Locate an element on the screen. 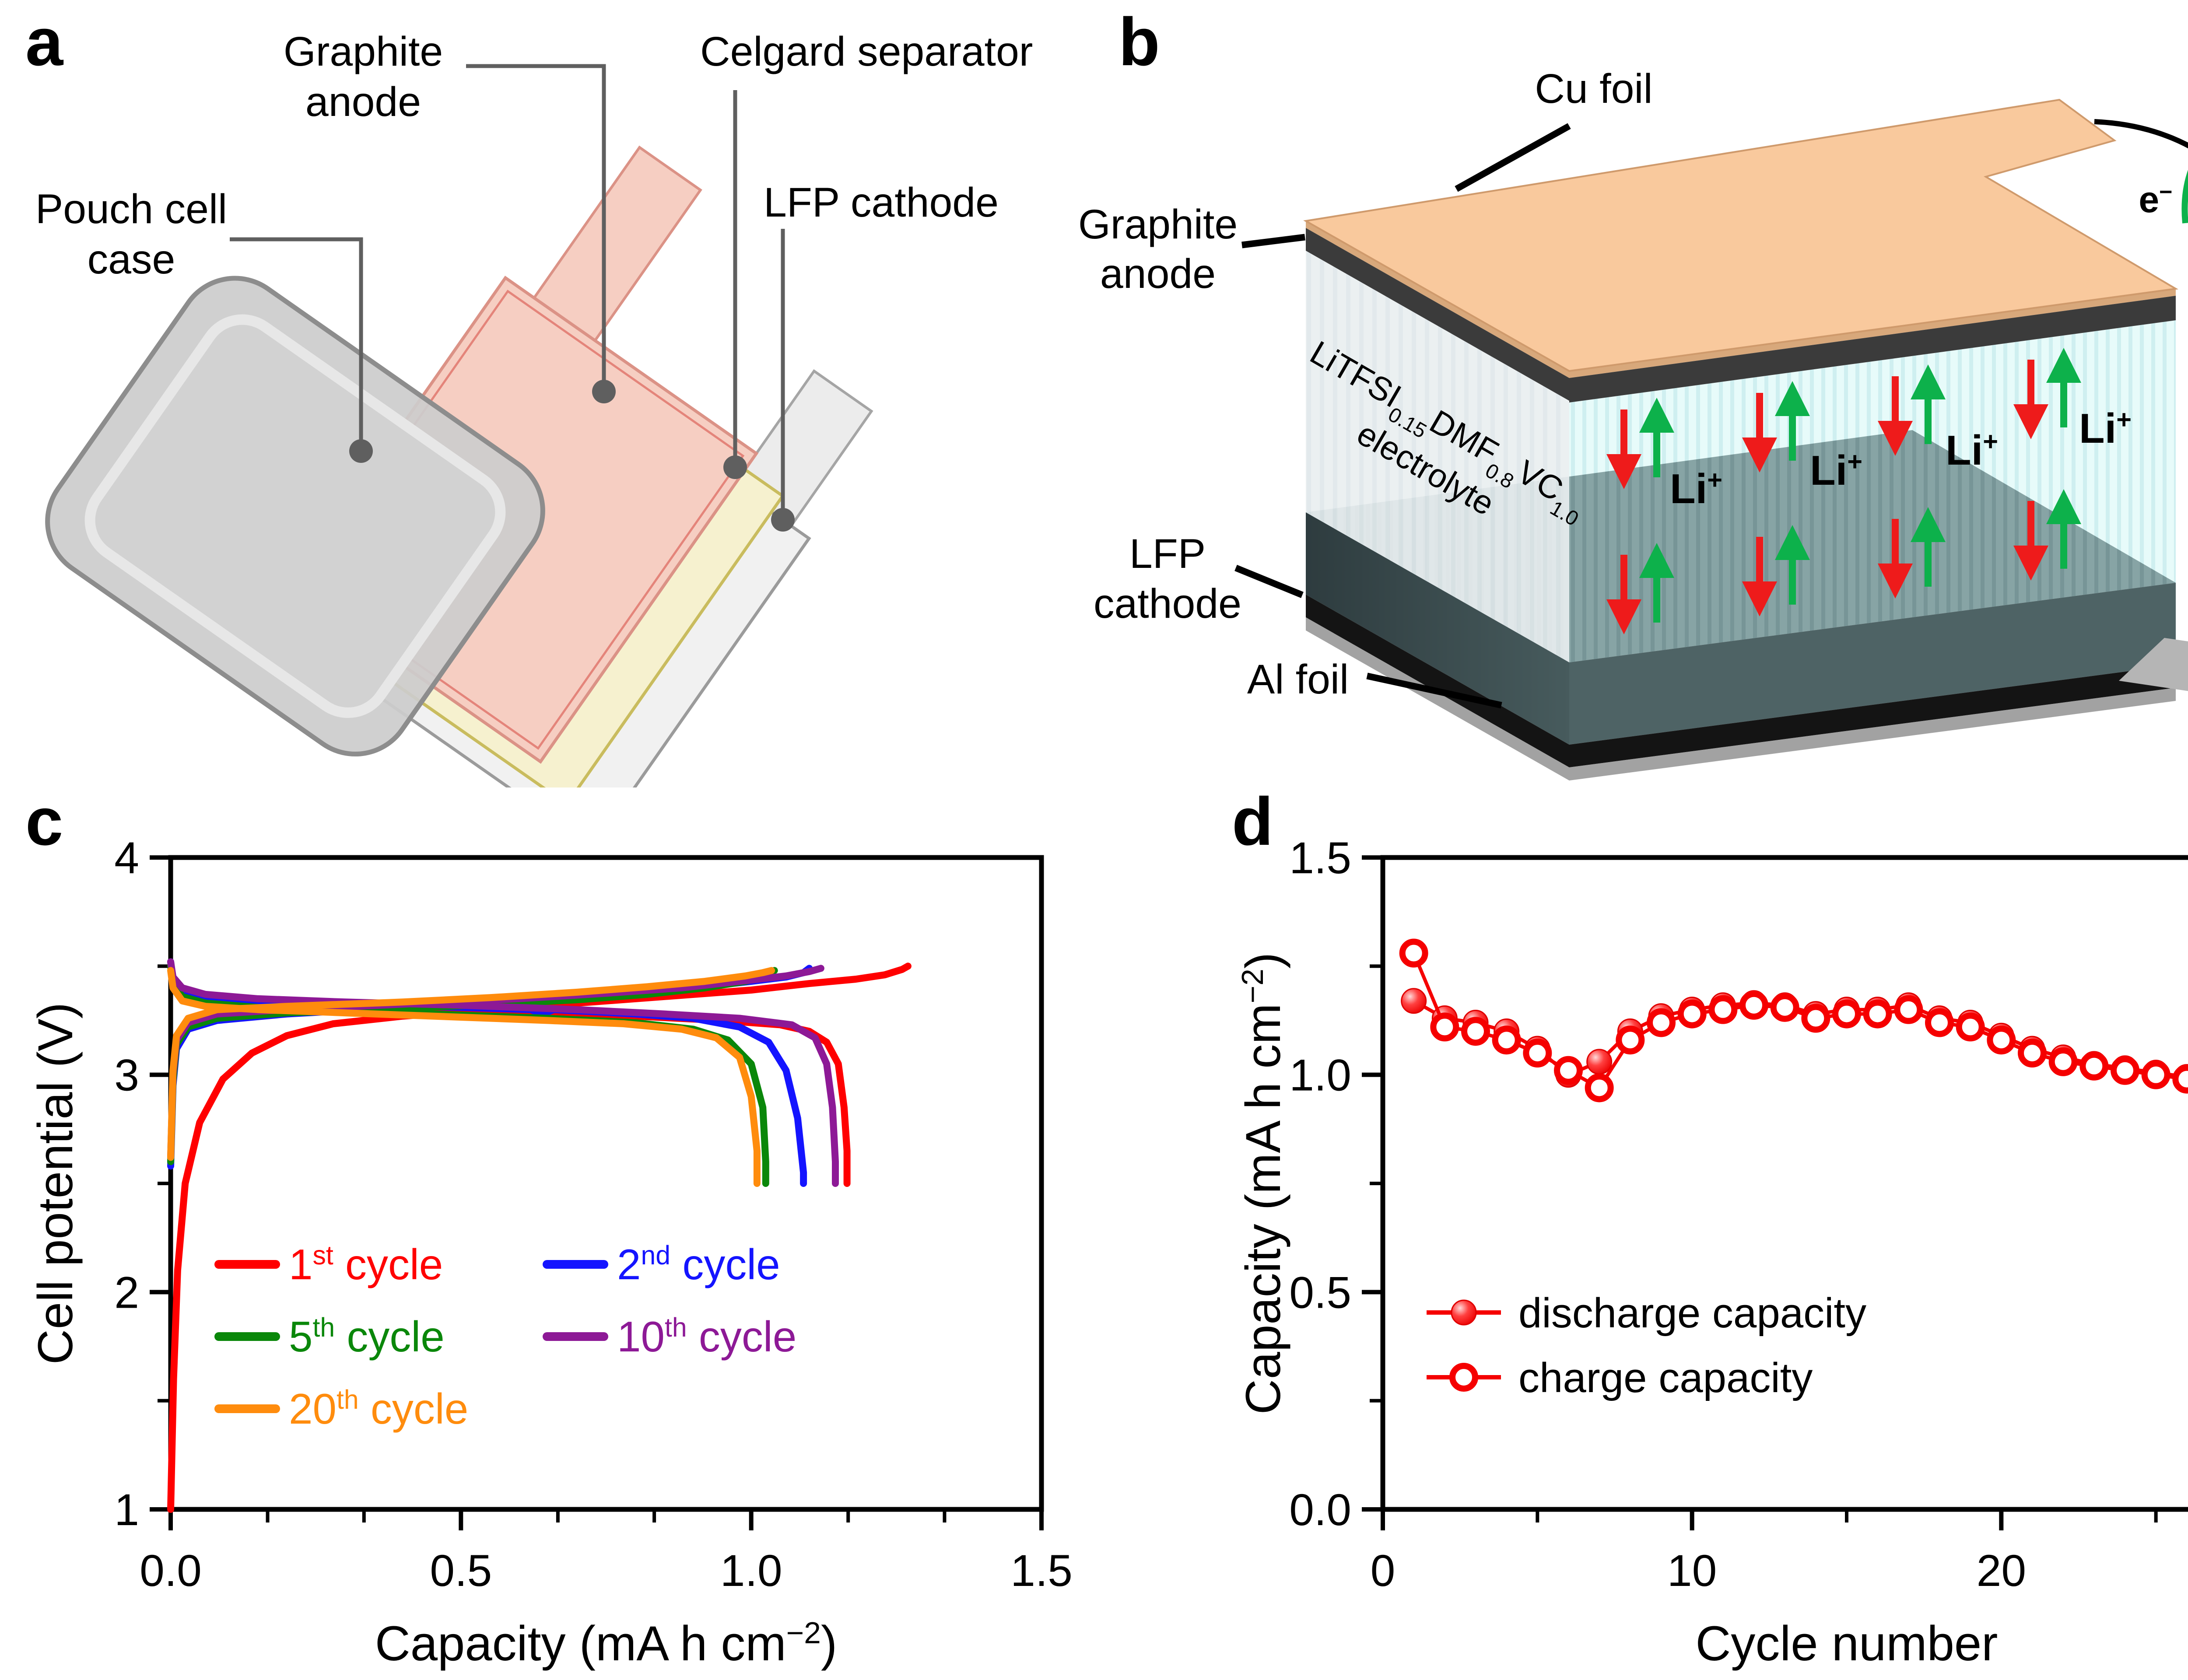  y-tick-label: 0.5 is located at coordinates (1320, 1292).